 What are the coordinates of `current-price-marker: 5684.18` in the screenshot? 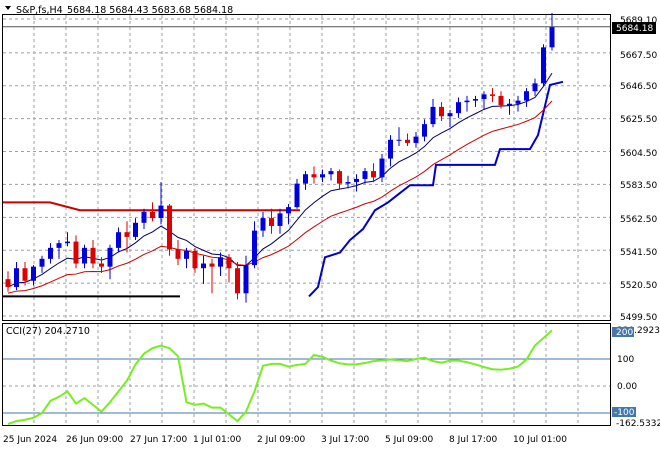 It's located at (634, 28).